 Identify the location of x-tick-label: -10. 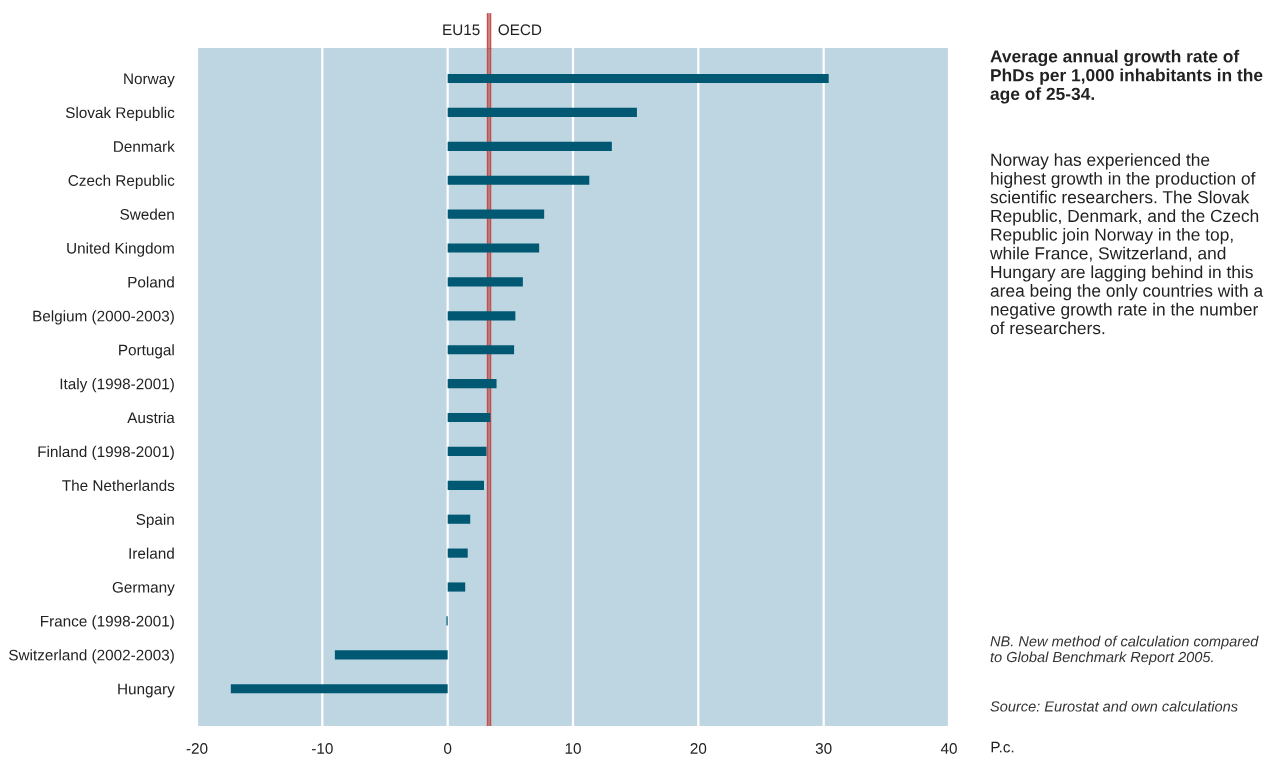
(322, 748).